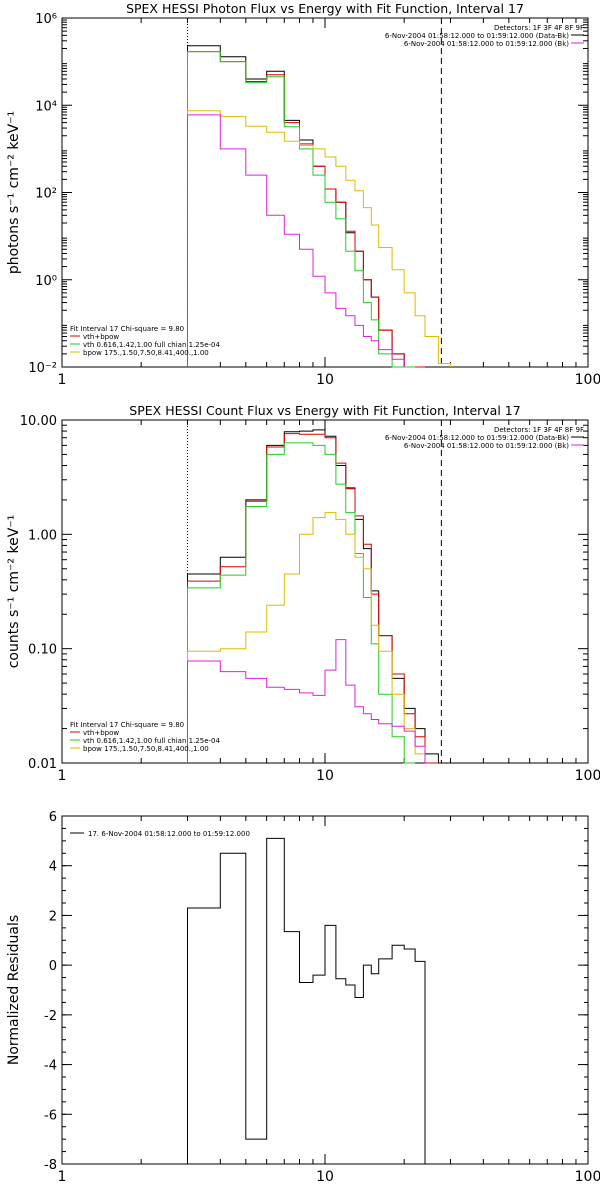 This screenshot has height=1200, width=600. What do you see at coordinates (53, 966) in the screenshot?
I see `y-tick-label: 0` at bounding box center [53, 966].